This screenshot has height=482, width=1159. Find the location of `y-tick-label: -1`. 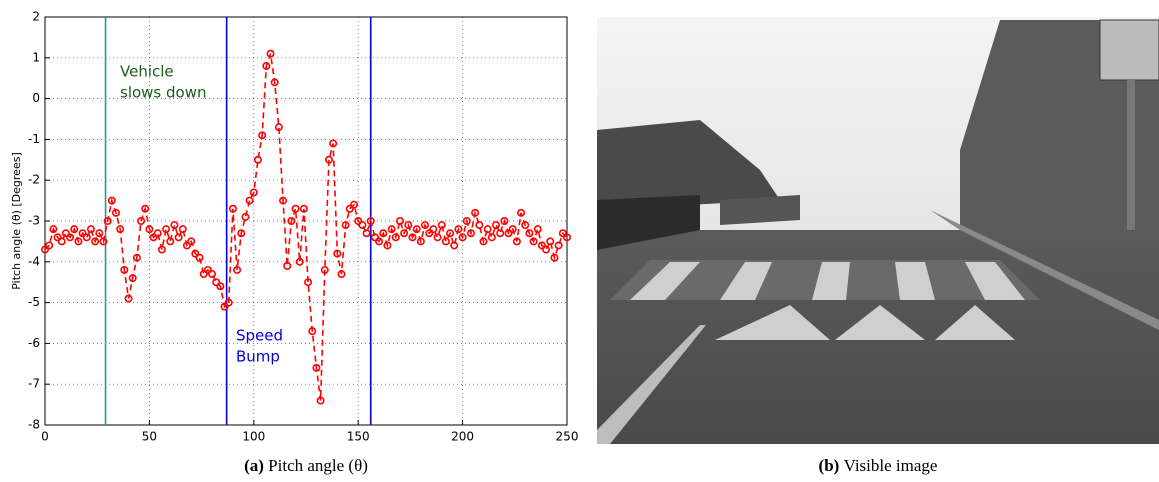

y-tick-label: -1 is located at coordinates (34, 139).